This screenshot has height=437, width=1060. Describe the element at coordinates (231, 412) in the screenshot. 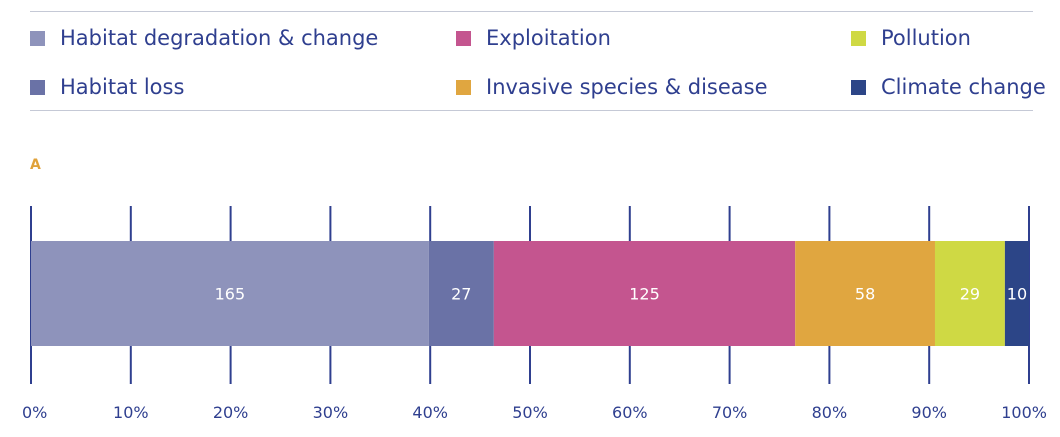

I see `x-tick-label: 20%` at that location.